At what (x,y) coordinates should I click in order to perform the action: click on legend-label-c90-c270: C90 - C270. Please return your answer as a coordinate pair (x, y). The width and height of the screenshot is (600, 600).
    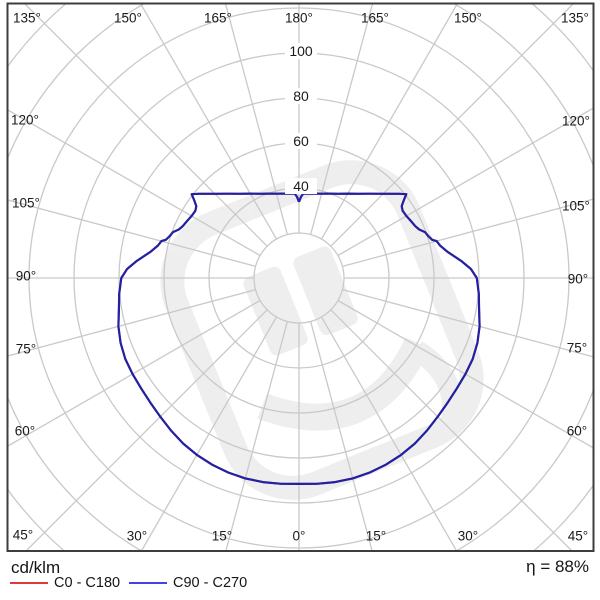
    Looking at the image, I should click on (210, 583).